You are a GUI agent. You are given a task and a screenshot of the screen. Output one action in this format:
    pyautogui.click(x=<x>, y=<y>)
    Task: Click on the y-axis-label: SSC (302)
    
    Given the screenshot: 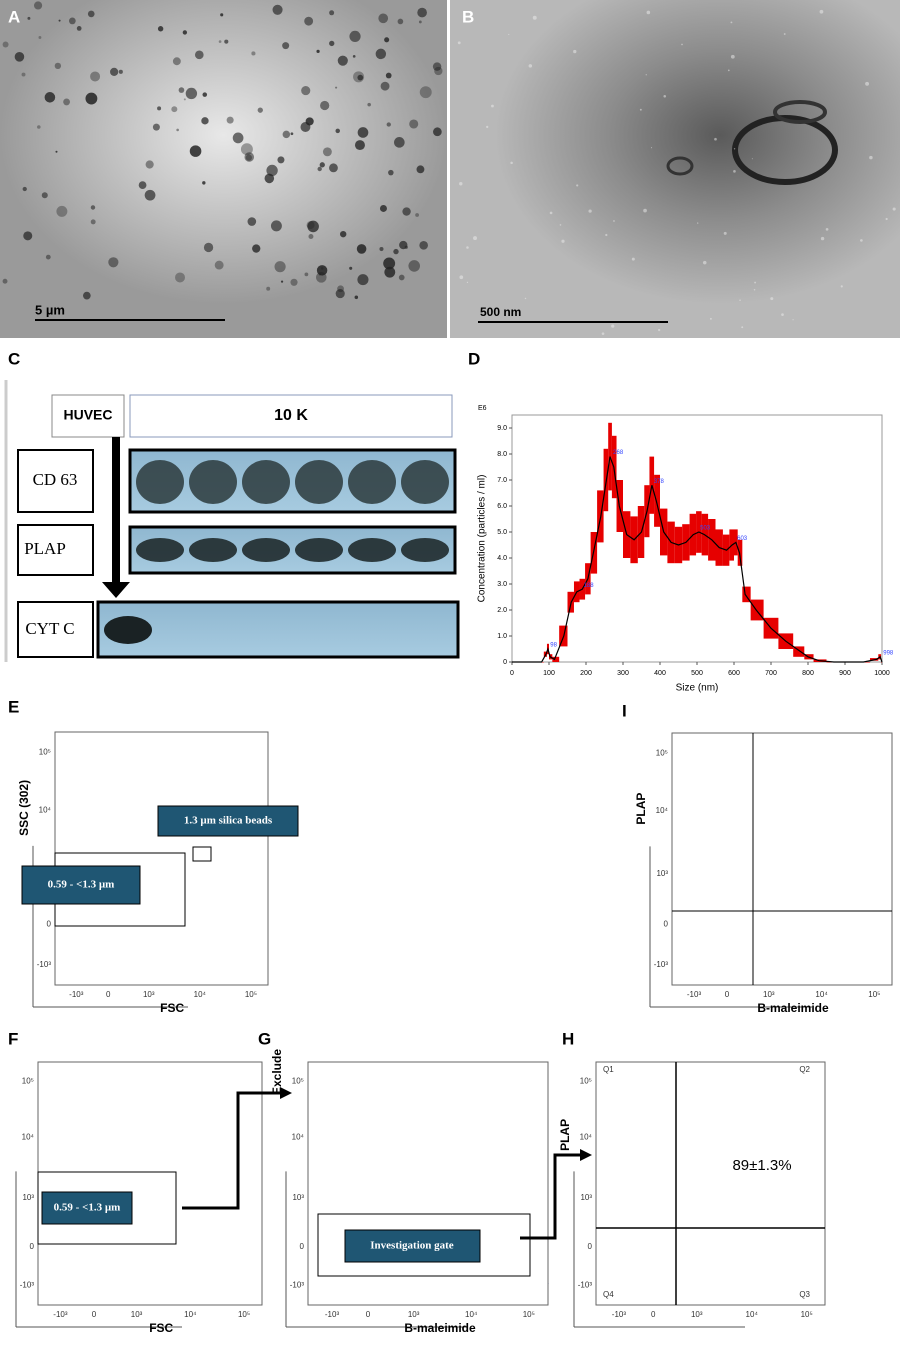 What is the action you would take?
    pyautogui.click(x=24, y=808)
    